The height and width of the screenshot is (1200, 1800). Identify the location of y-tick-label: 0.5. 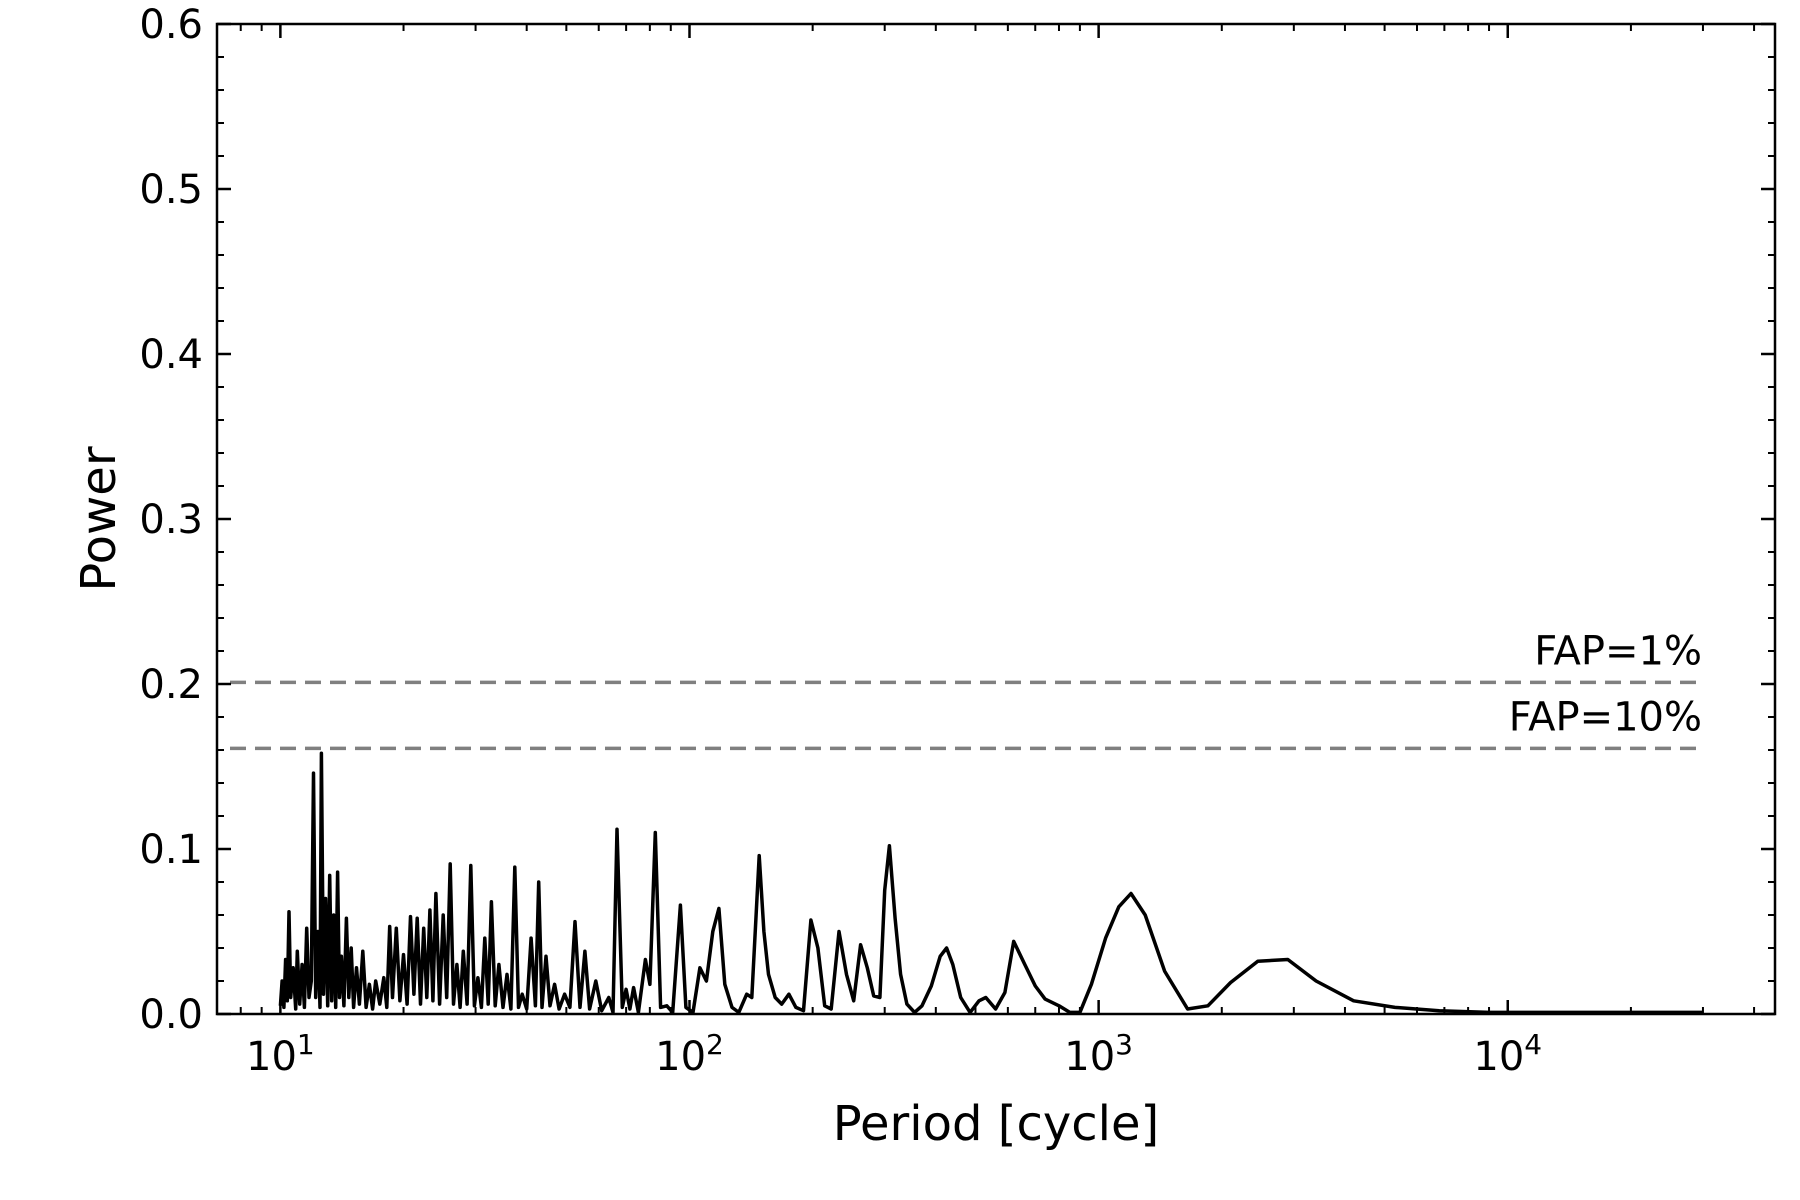
(171, 190).